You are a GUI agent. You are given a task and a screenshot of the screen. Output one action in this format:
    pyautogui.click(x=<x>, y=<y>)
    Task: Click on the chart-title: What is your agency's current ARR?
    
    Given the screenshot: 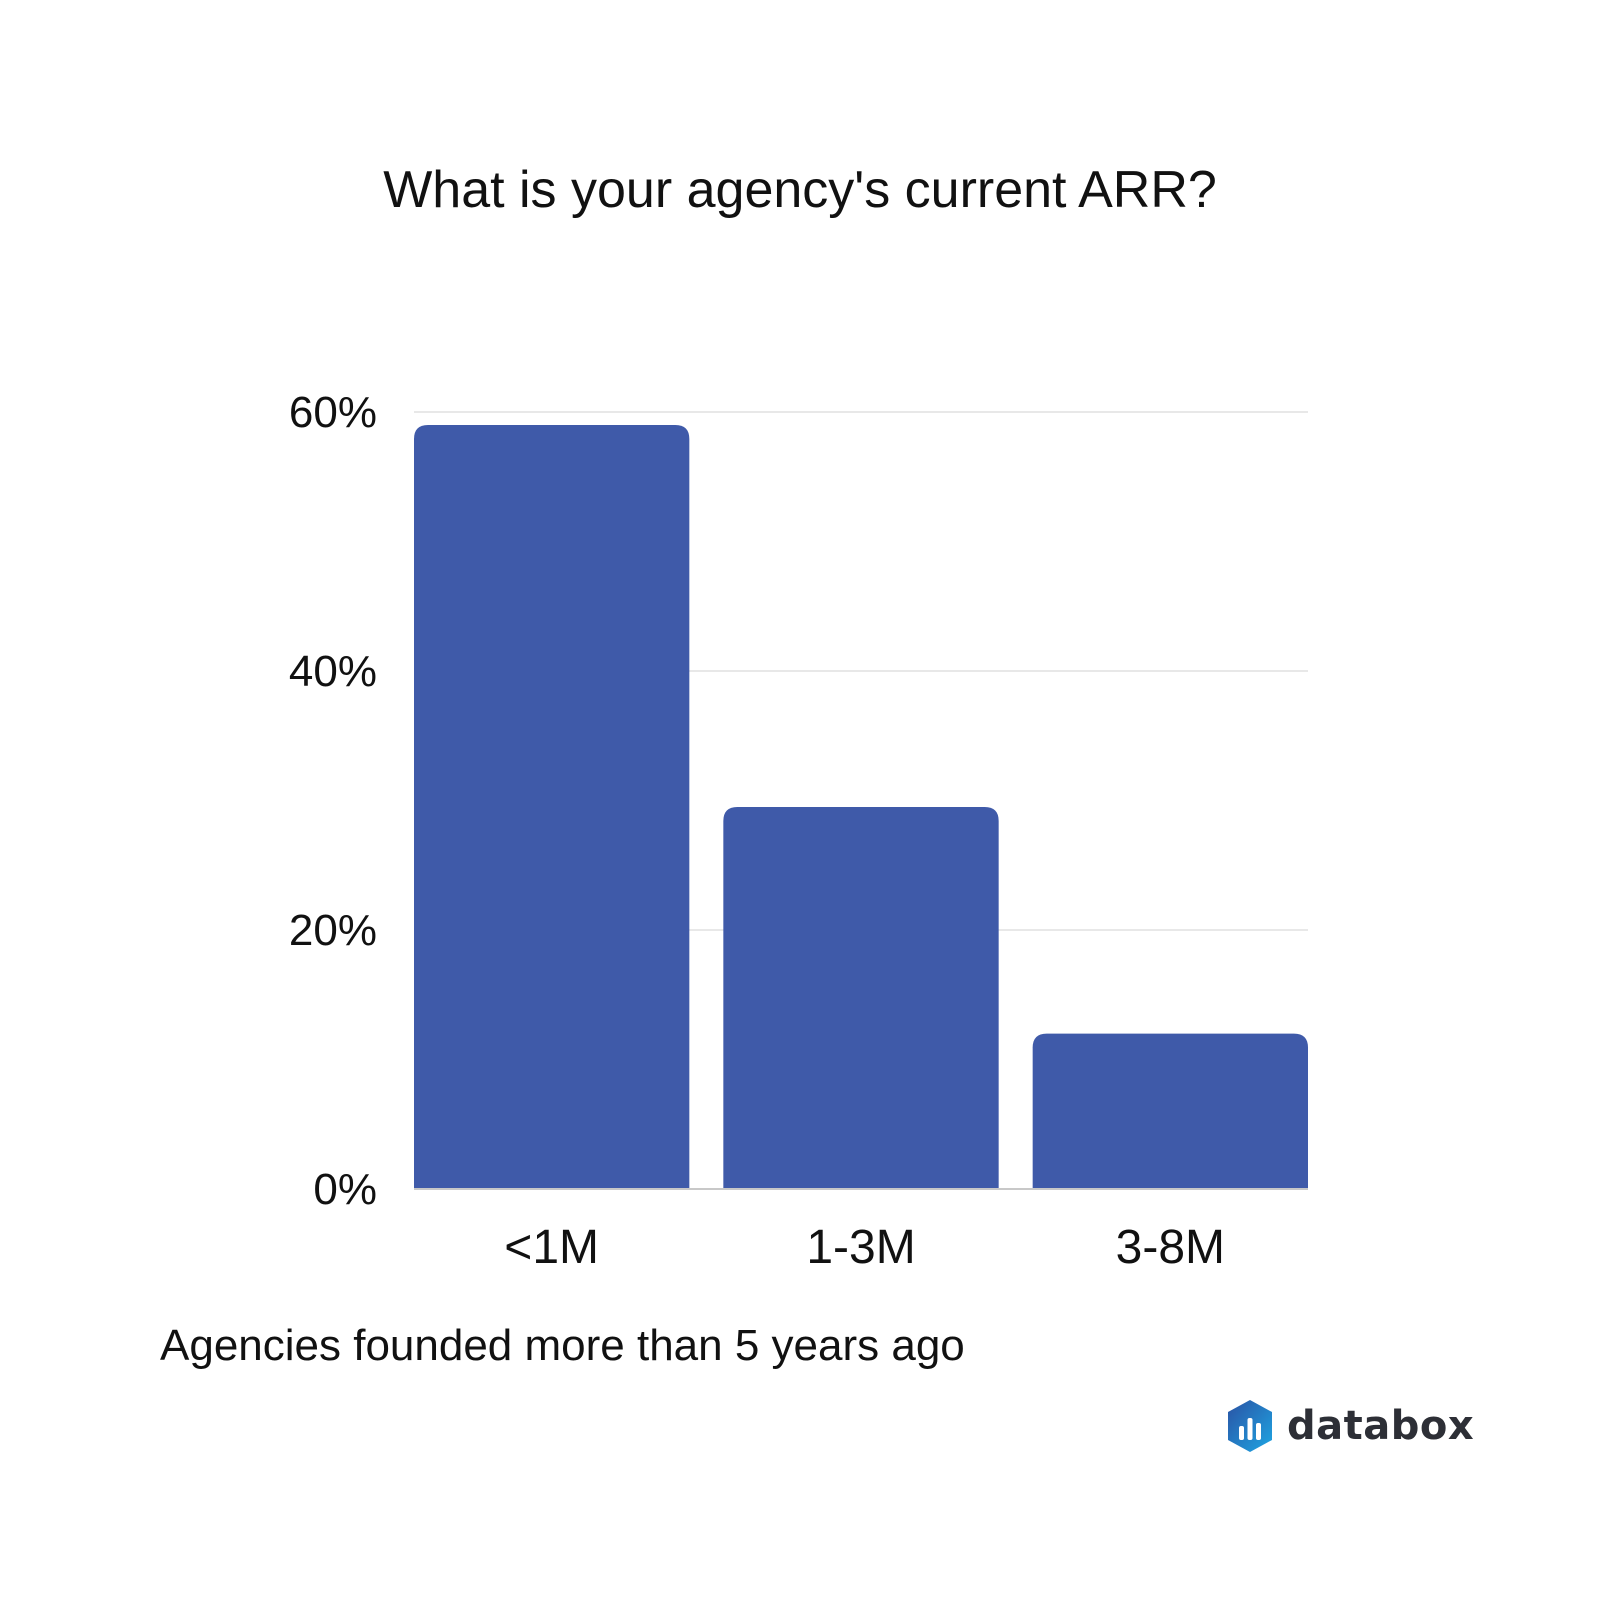 What is the action you would take?
    pyautogui.click(x=800, y=190)
    